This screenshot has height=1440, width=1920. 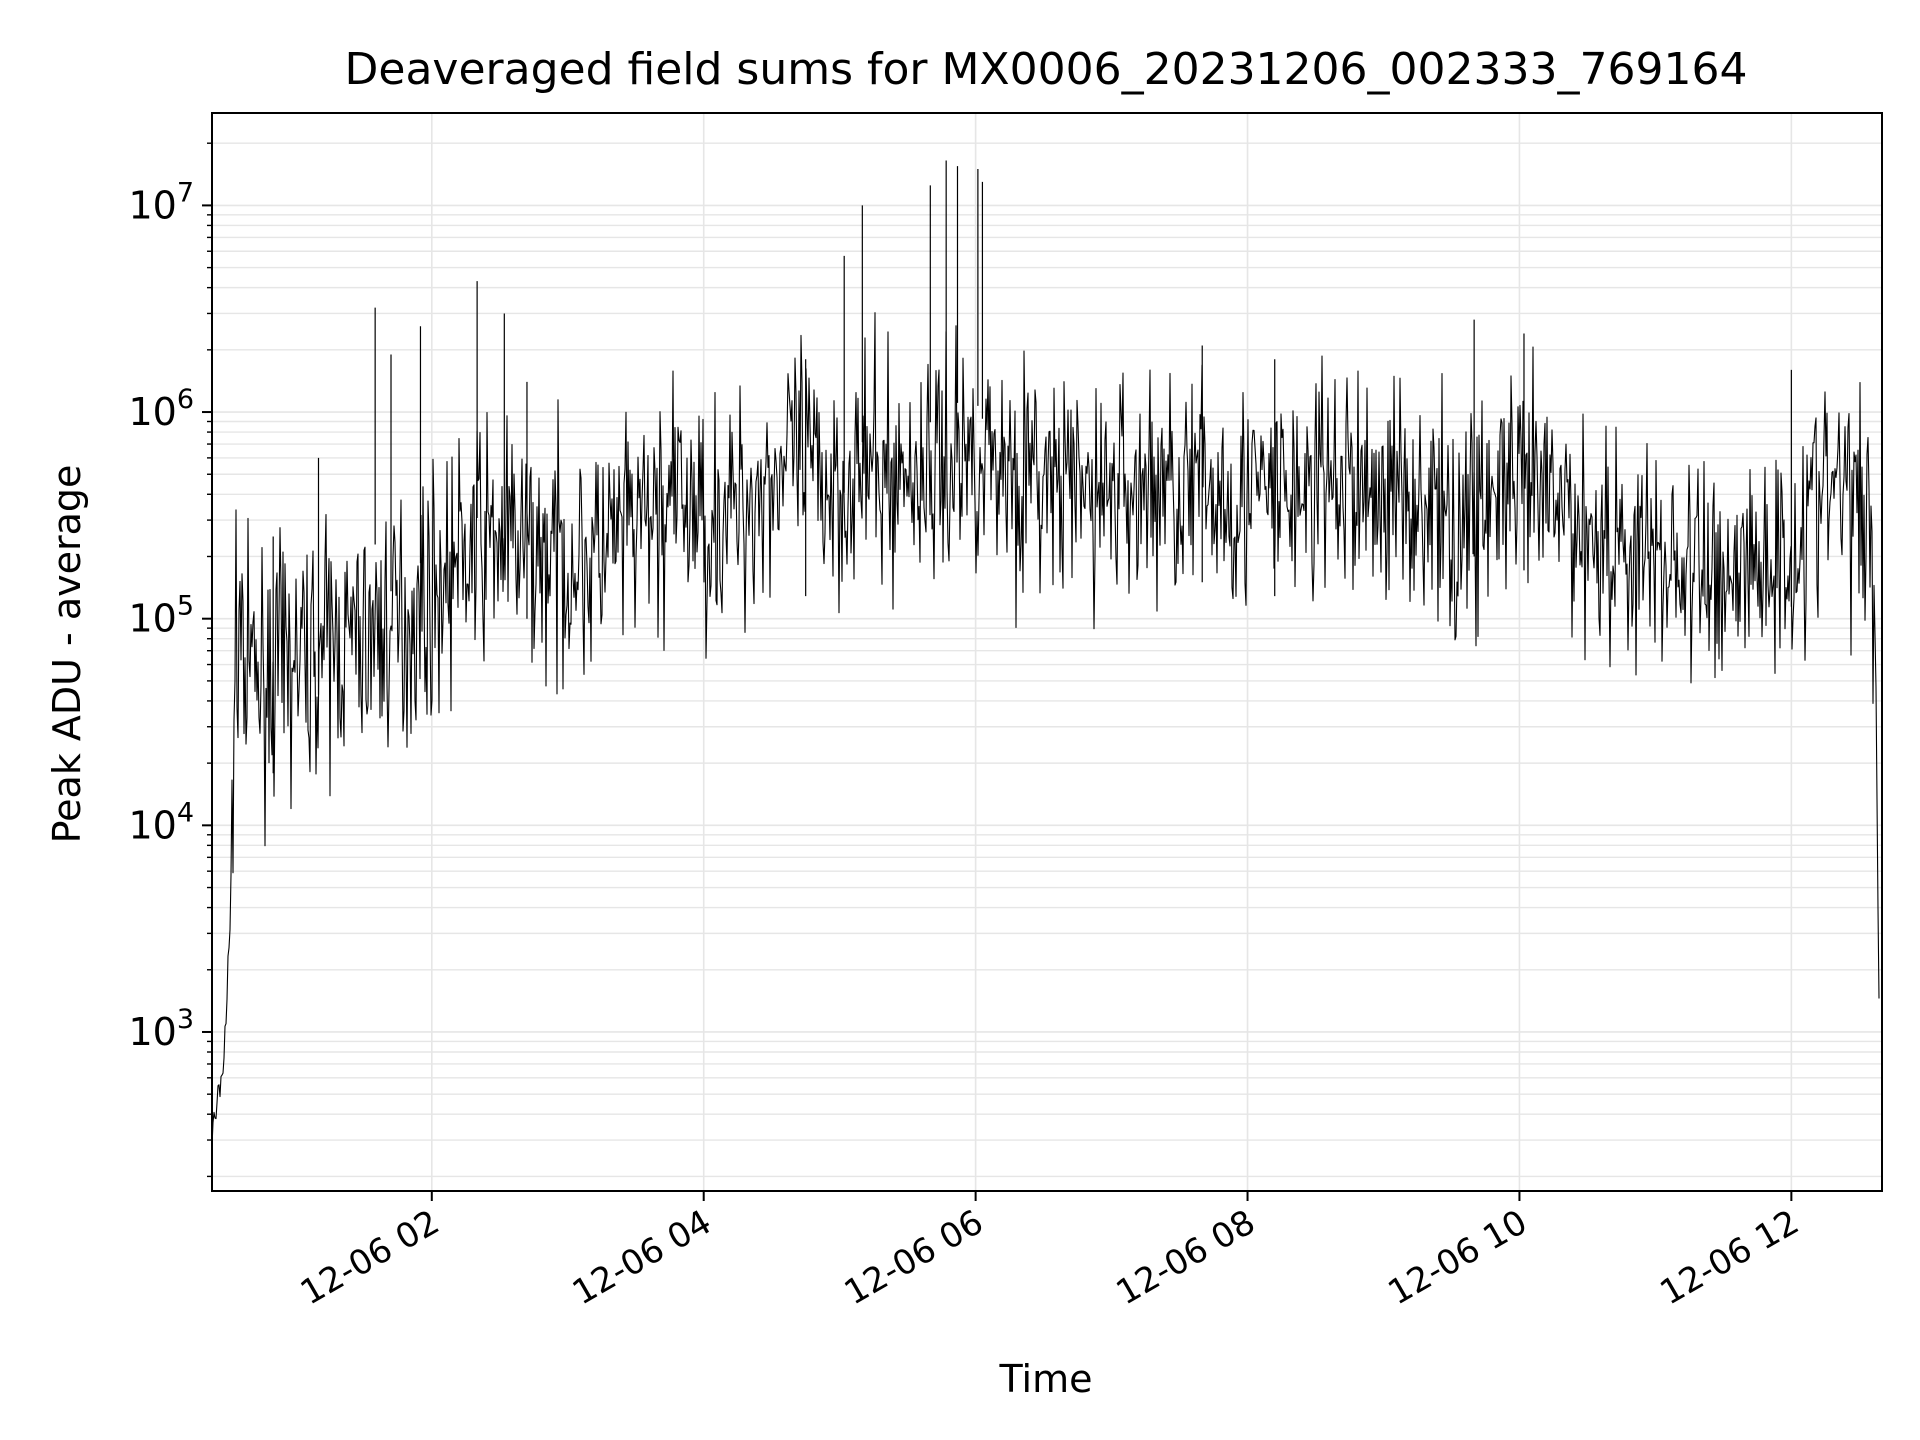 I want to click on x-axis-label: Time, so click(x=1046, y=1379).